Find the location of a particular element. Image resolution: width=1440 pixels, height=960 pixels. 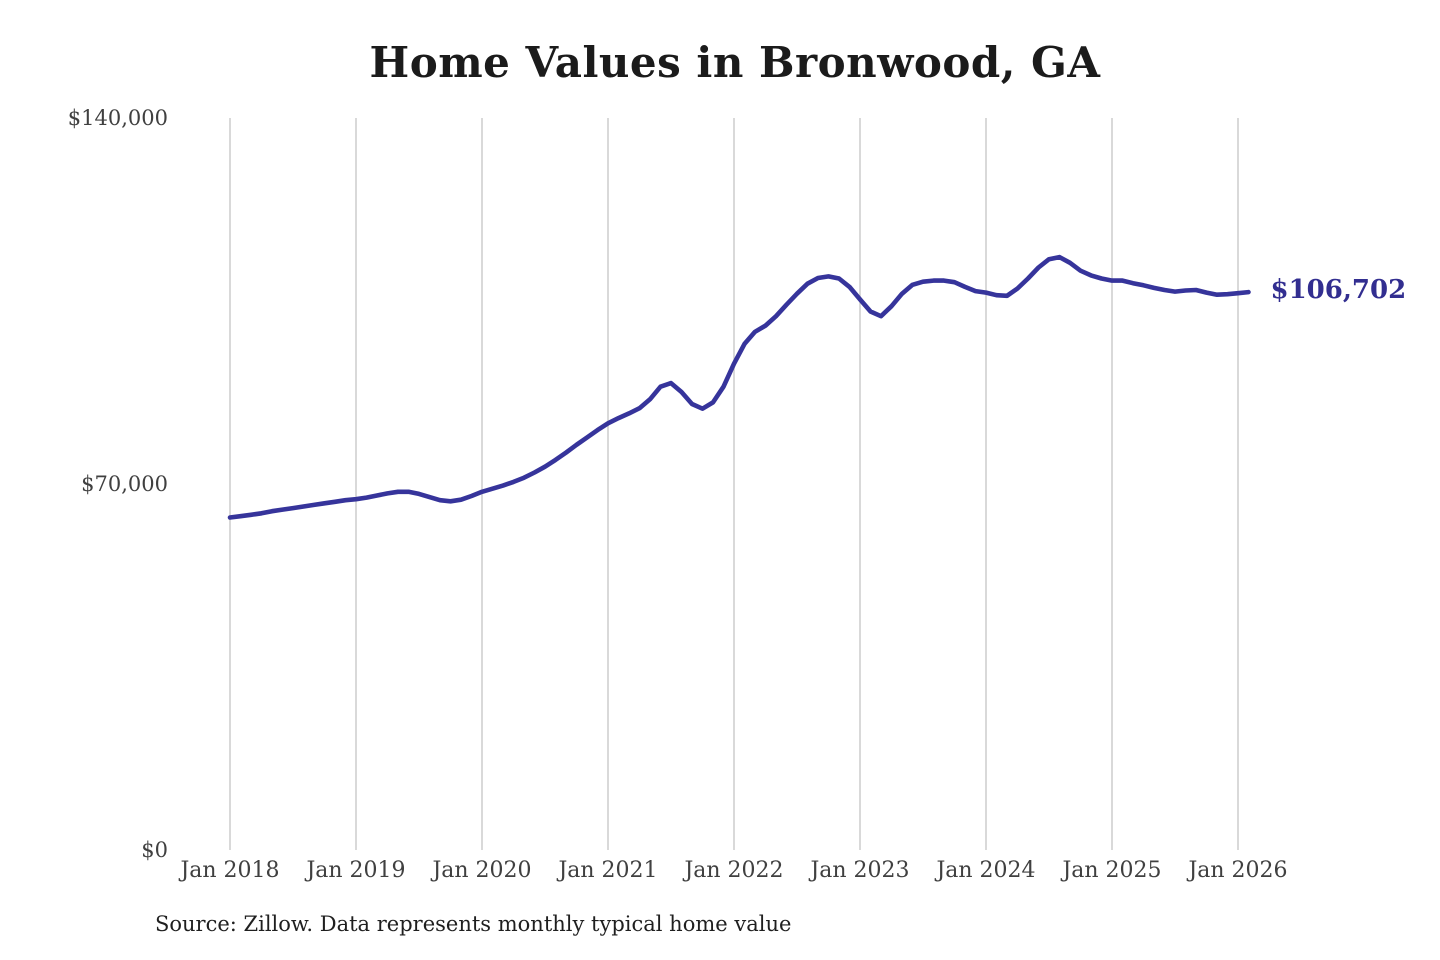

x-axis-tick-label: Jan 2018 is located at coordinates (230, 870).